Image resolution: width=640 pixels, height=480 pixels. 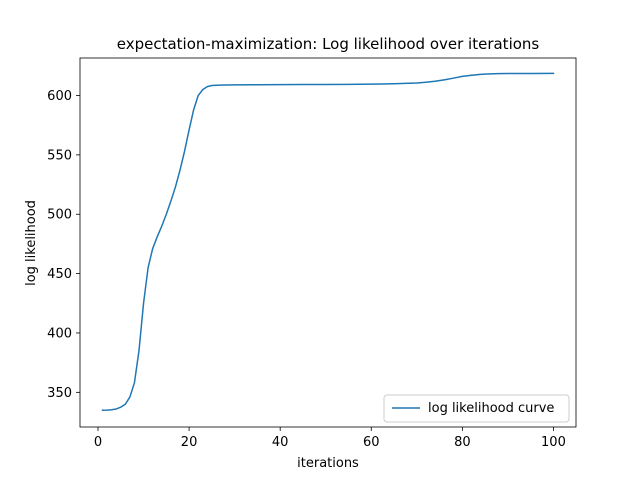 I want to click on x-axis-ticks: 0 20 40 60 80 100, so click(x=330, y=438).